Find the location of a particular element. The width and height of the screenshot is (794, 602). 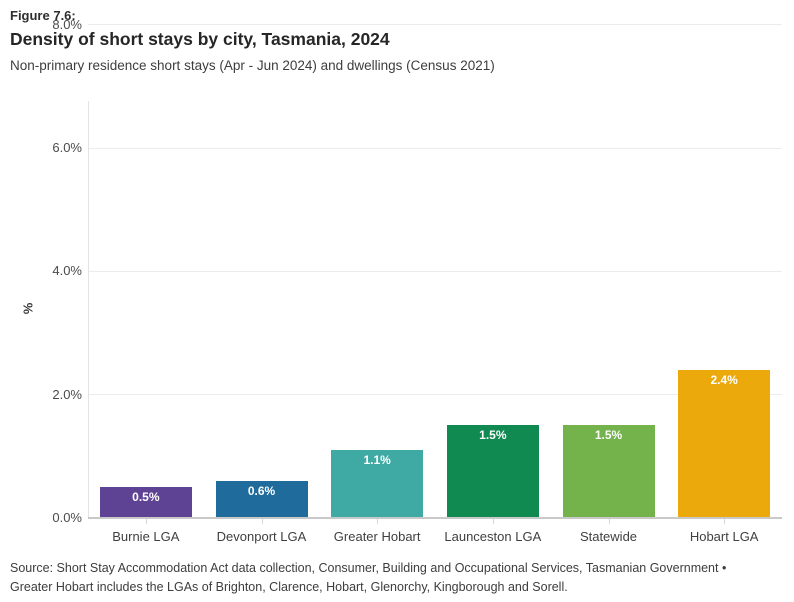

y-axis-line is located at coordinates (88, 309).